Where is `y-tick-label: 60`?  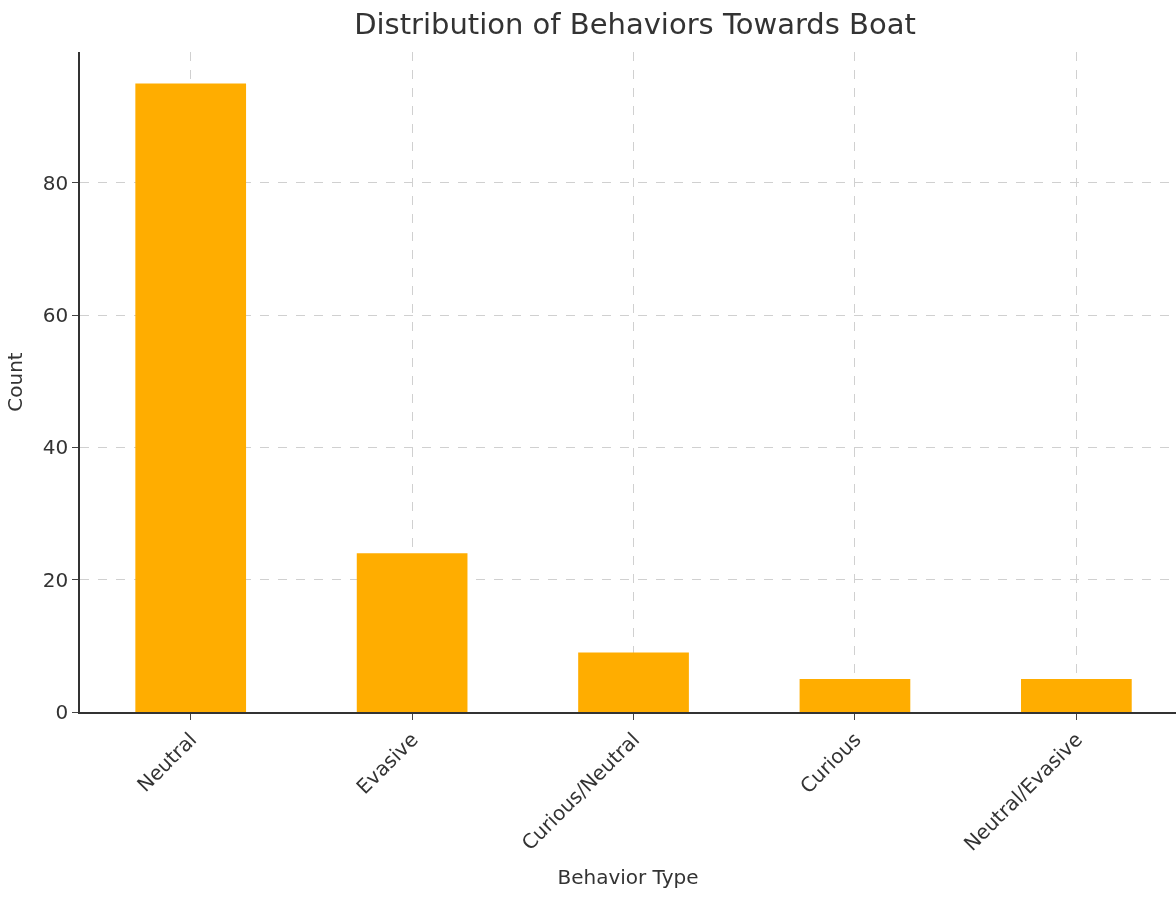 y-tick-label: 60 is located at coordinates (55, 315).